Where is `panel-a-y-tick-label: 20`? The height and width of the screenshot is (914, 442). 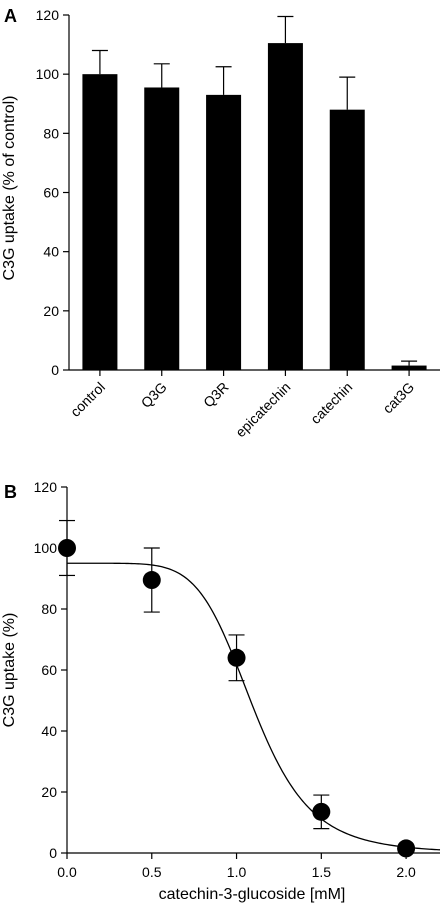
panel-a-y-tick-label: 20 is located at coordinates (51, 311).